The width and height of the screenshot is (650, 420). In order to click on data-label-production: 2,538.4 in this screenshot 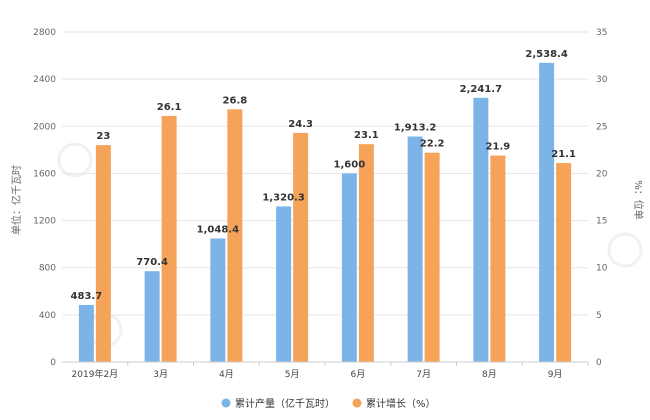, I will do `click(546, 54)`.